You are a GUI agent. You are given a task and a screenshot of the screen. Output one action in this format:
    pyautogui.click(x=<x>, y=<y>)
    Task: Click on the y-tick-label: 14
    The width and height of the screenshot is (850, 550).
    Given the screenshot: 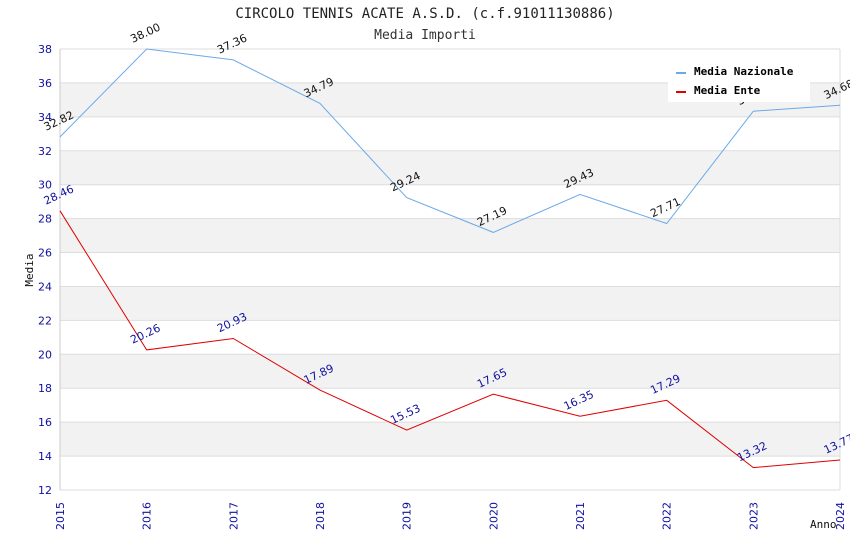 What is the action you would take?
    pyautogui.click(x=45, y=456)
    